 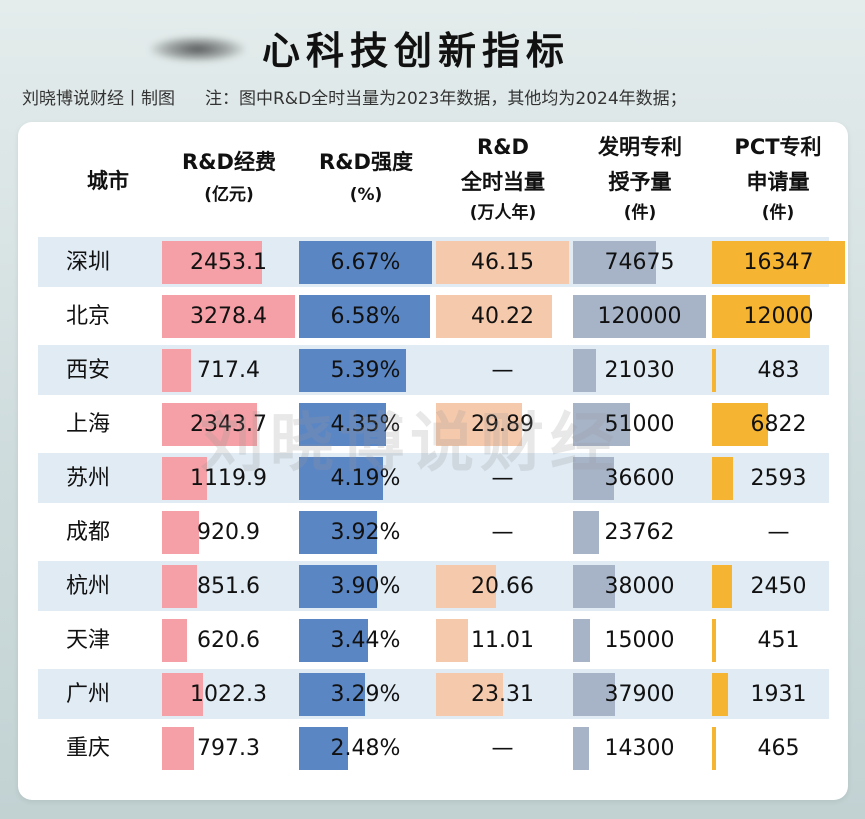 I want to click on rd_intensity-value: 6.67%, so click(x=365, y=262).